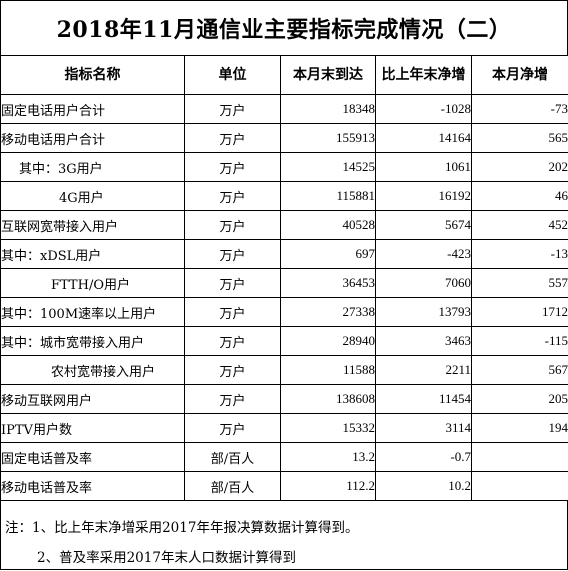 This screenshot has width=568, height=571. Describe the element at coordinates (423, 312) in the screenshot. I see `row-yoy: 13793` at that location.